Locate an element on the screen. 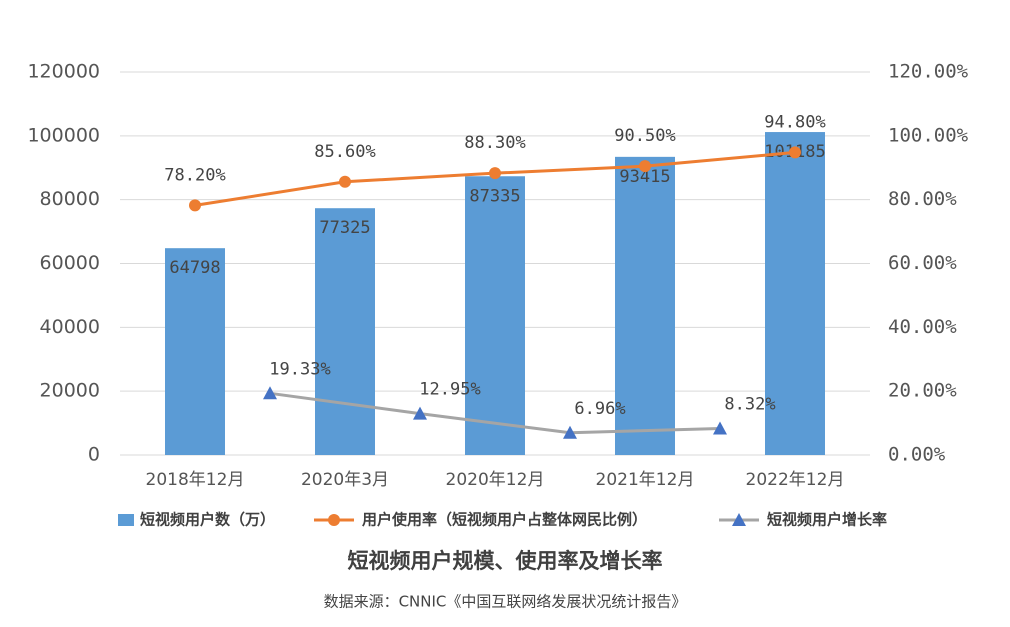 This screenshot has width=1010, height=627. y2-tick-label: 40.00% is located at coordinates (922, 327).